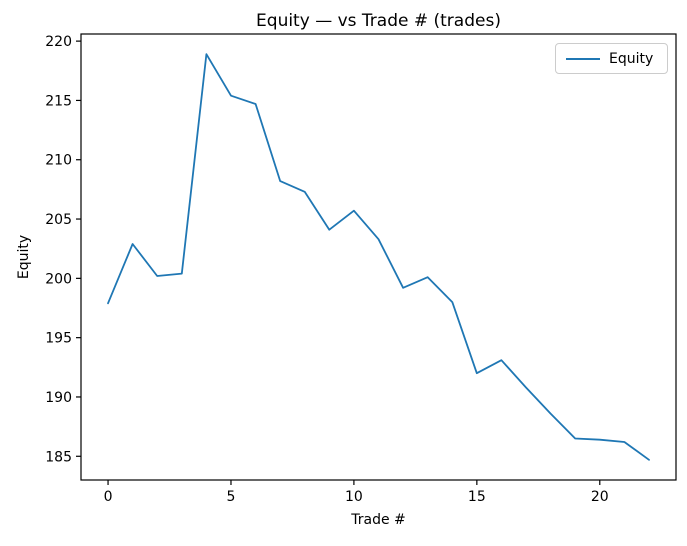 Image resolution: width=687 pixels, height=546 pixels. What do you see at coordinates (378, 21) in the screenshot?
I see `chart-title: Equity — vs Trade # (trades)` at bounding box center [378, 21].